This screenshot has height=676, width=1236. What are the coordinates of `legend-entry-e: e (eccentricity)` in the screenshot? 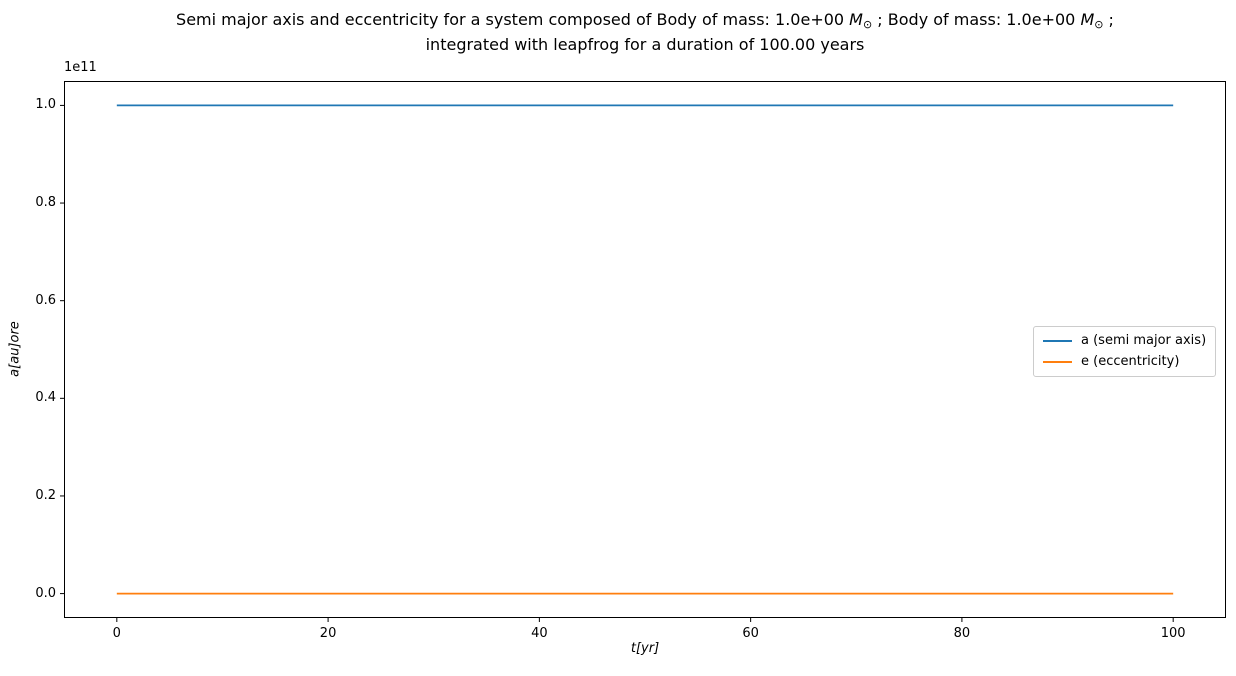 It's located at (1124, 362).